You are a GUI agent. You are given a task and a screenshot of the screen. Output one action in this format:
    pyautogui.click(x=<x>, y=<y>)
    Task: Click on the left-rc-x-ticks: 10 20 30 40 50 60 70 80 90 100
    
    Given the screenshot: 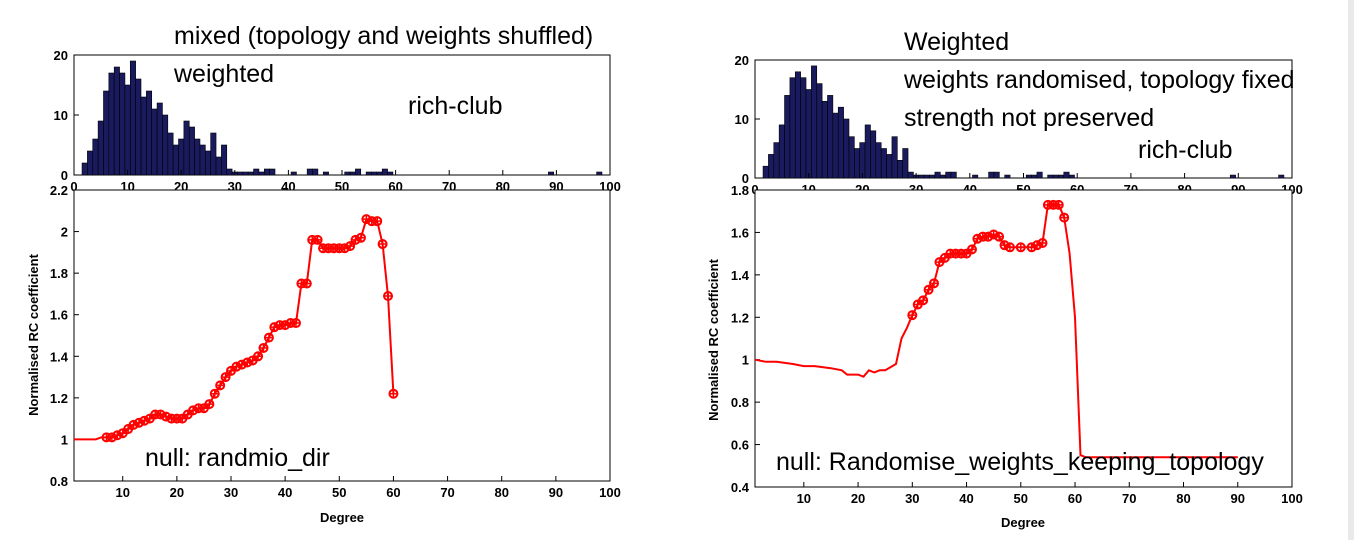 What is the action you would take?
    pyautogui.click(x=368, y=488)
    